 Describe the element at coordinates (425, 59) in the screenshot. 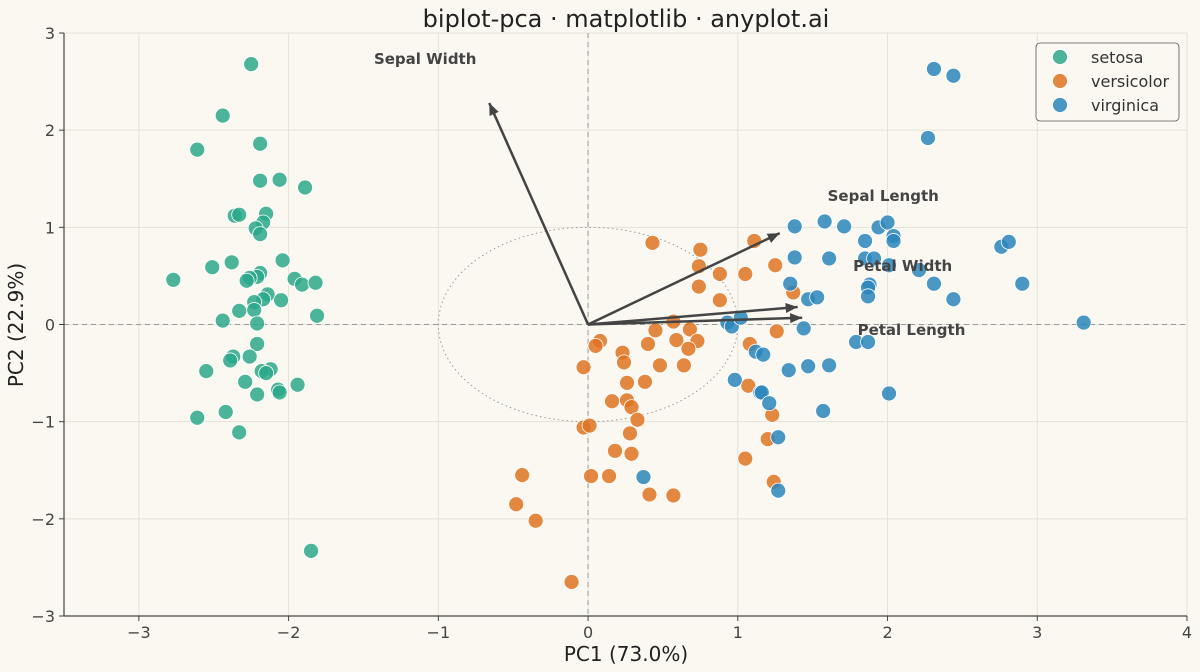

I see `loading-label: Sepal Width` at that location.